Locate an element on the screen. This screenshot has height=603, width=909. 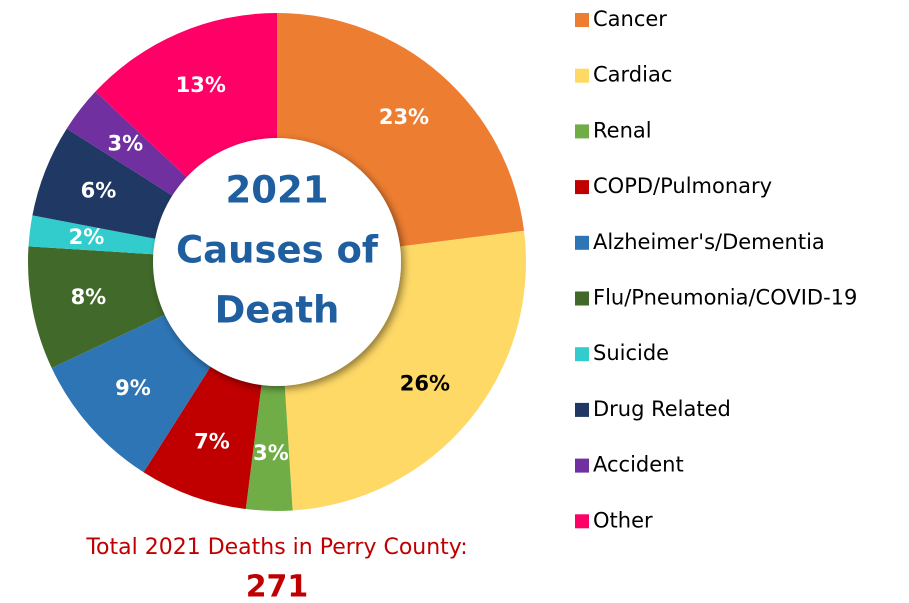
data-label: 8% is located at coordinates (89, 297).